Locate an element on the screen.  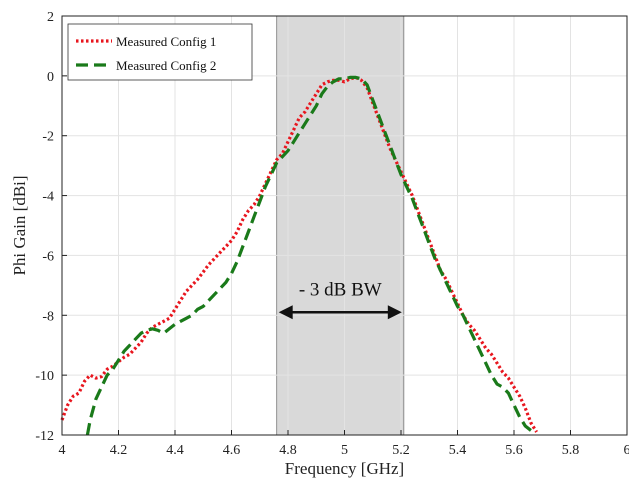
y-tick-labels: 2 0 -2 -4 -6 -8 -10 -12 is located at coordinates (51, 227).